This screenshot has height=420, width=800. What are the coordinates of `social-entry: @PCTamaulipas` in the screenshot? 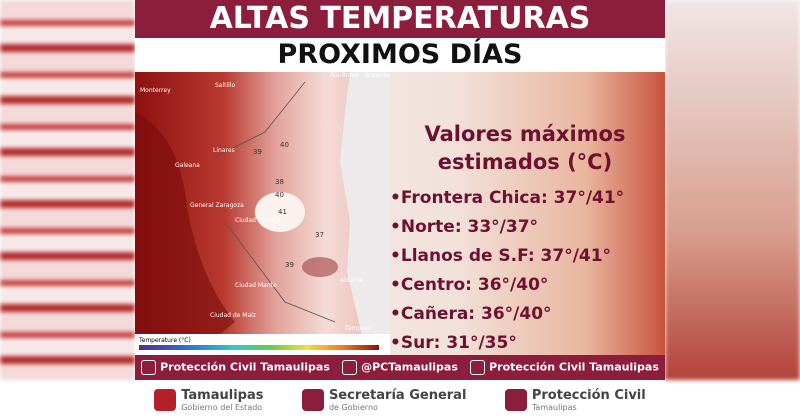 It's located at (400, 367).